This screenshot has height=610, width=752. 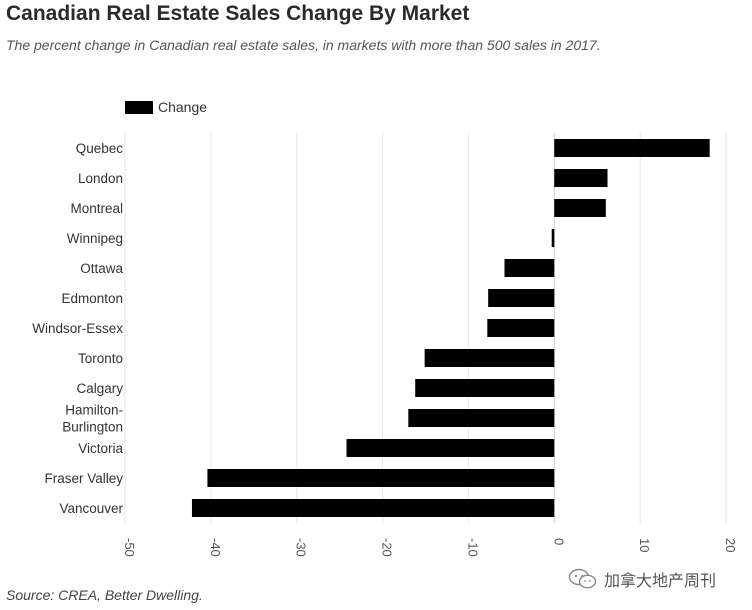 What do you see at coordinates (100, 178) in the screenshot?
I see `category-label: London` at bounding box center [100, 178].